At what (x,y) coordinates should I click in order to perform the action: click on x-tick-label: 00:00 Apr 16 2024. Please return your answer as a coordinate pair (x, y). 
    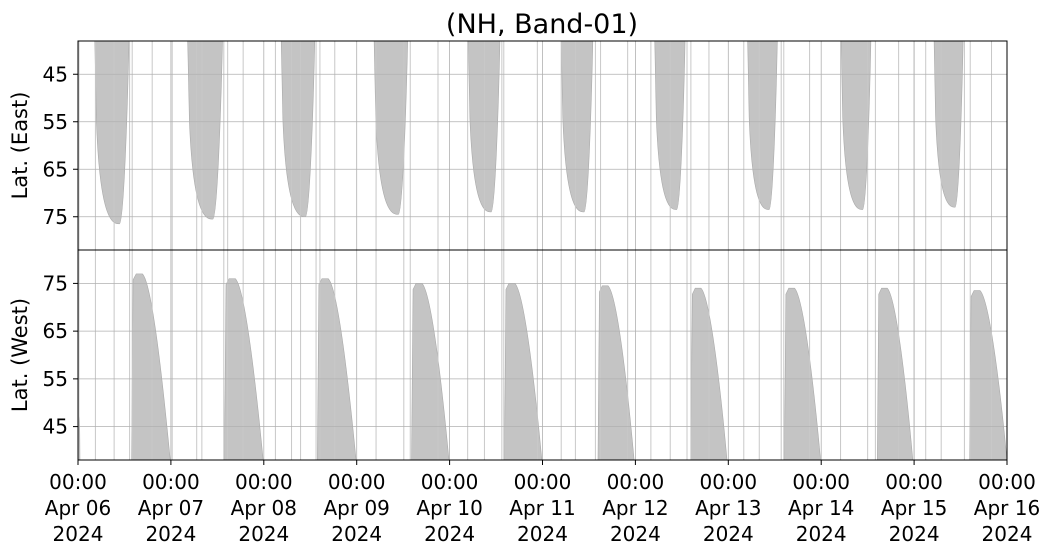
    Looking at the image, I should click on (1007, 508).